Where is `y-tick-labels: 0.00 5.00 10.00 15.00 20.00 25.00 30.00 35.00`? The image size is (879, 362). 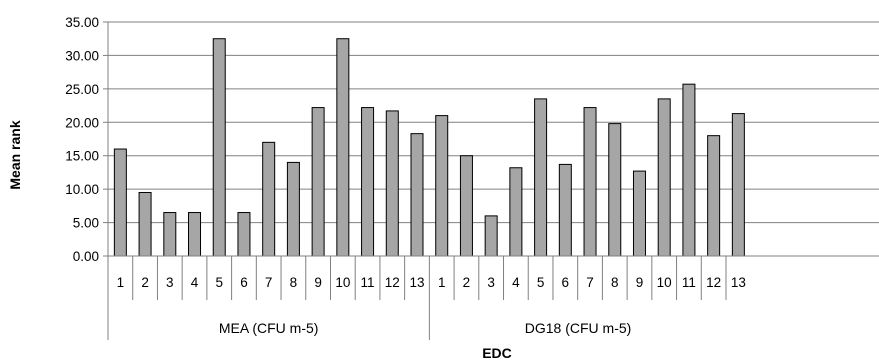 y-tick-labels: 0.00 5.00 10.00 15.00 20.00 25.00 30.00 35.00 is located at coordinates (82, 139).